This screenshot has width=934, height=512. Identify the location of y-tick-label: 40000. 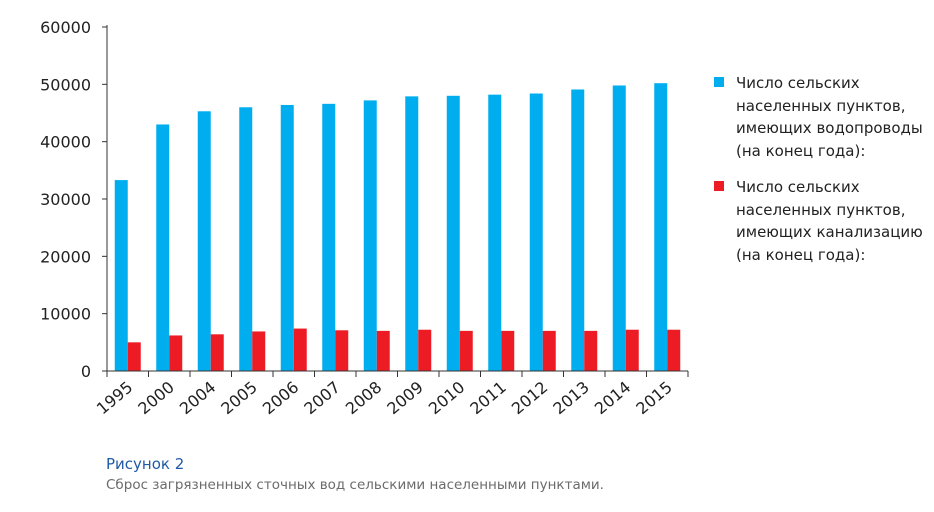
(65, 142).